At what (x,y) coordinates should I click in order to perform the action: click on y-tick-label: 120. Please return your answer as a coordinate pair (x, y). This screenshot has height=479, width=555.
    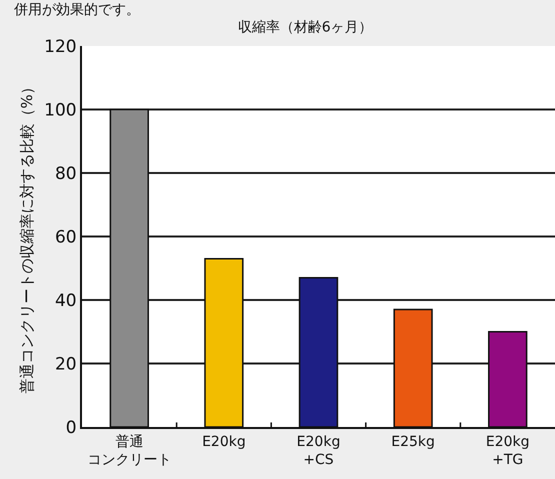
    Looking at the image, I should click on (60, 46).